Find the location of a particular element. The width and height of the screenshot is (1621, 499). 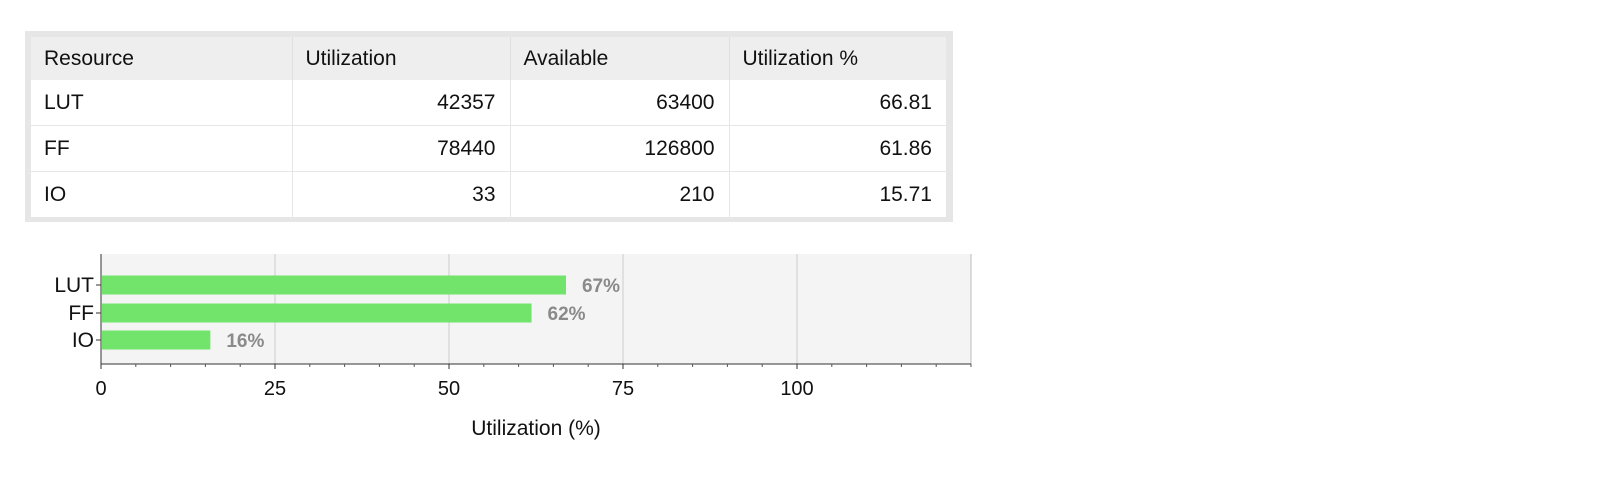

bars: 67% 62% 16% is located at coordinates (361, 313).